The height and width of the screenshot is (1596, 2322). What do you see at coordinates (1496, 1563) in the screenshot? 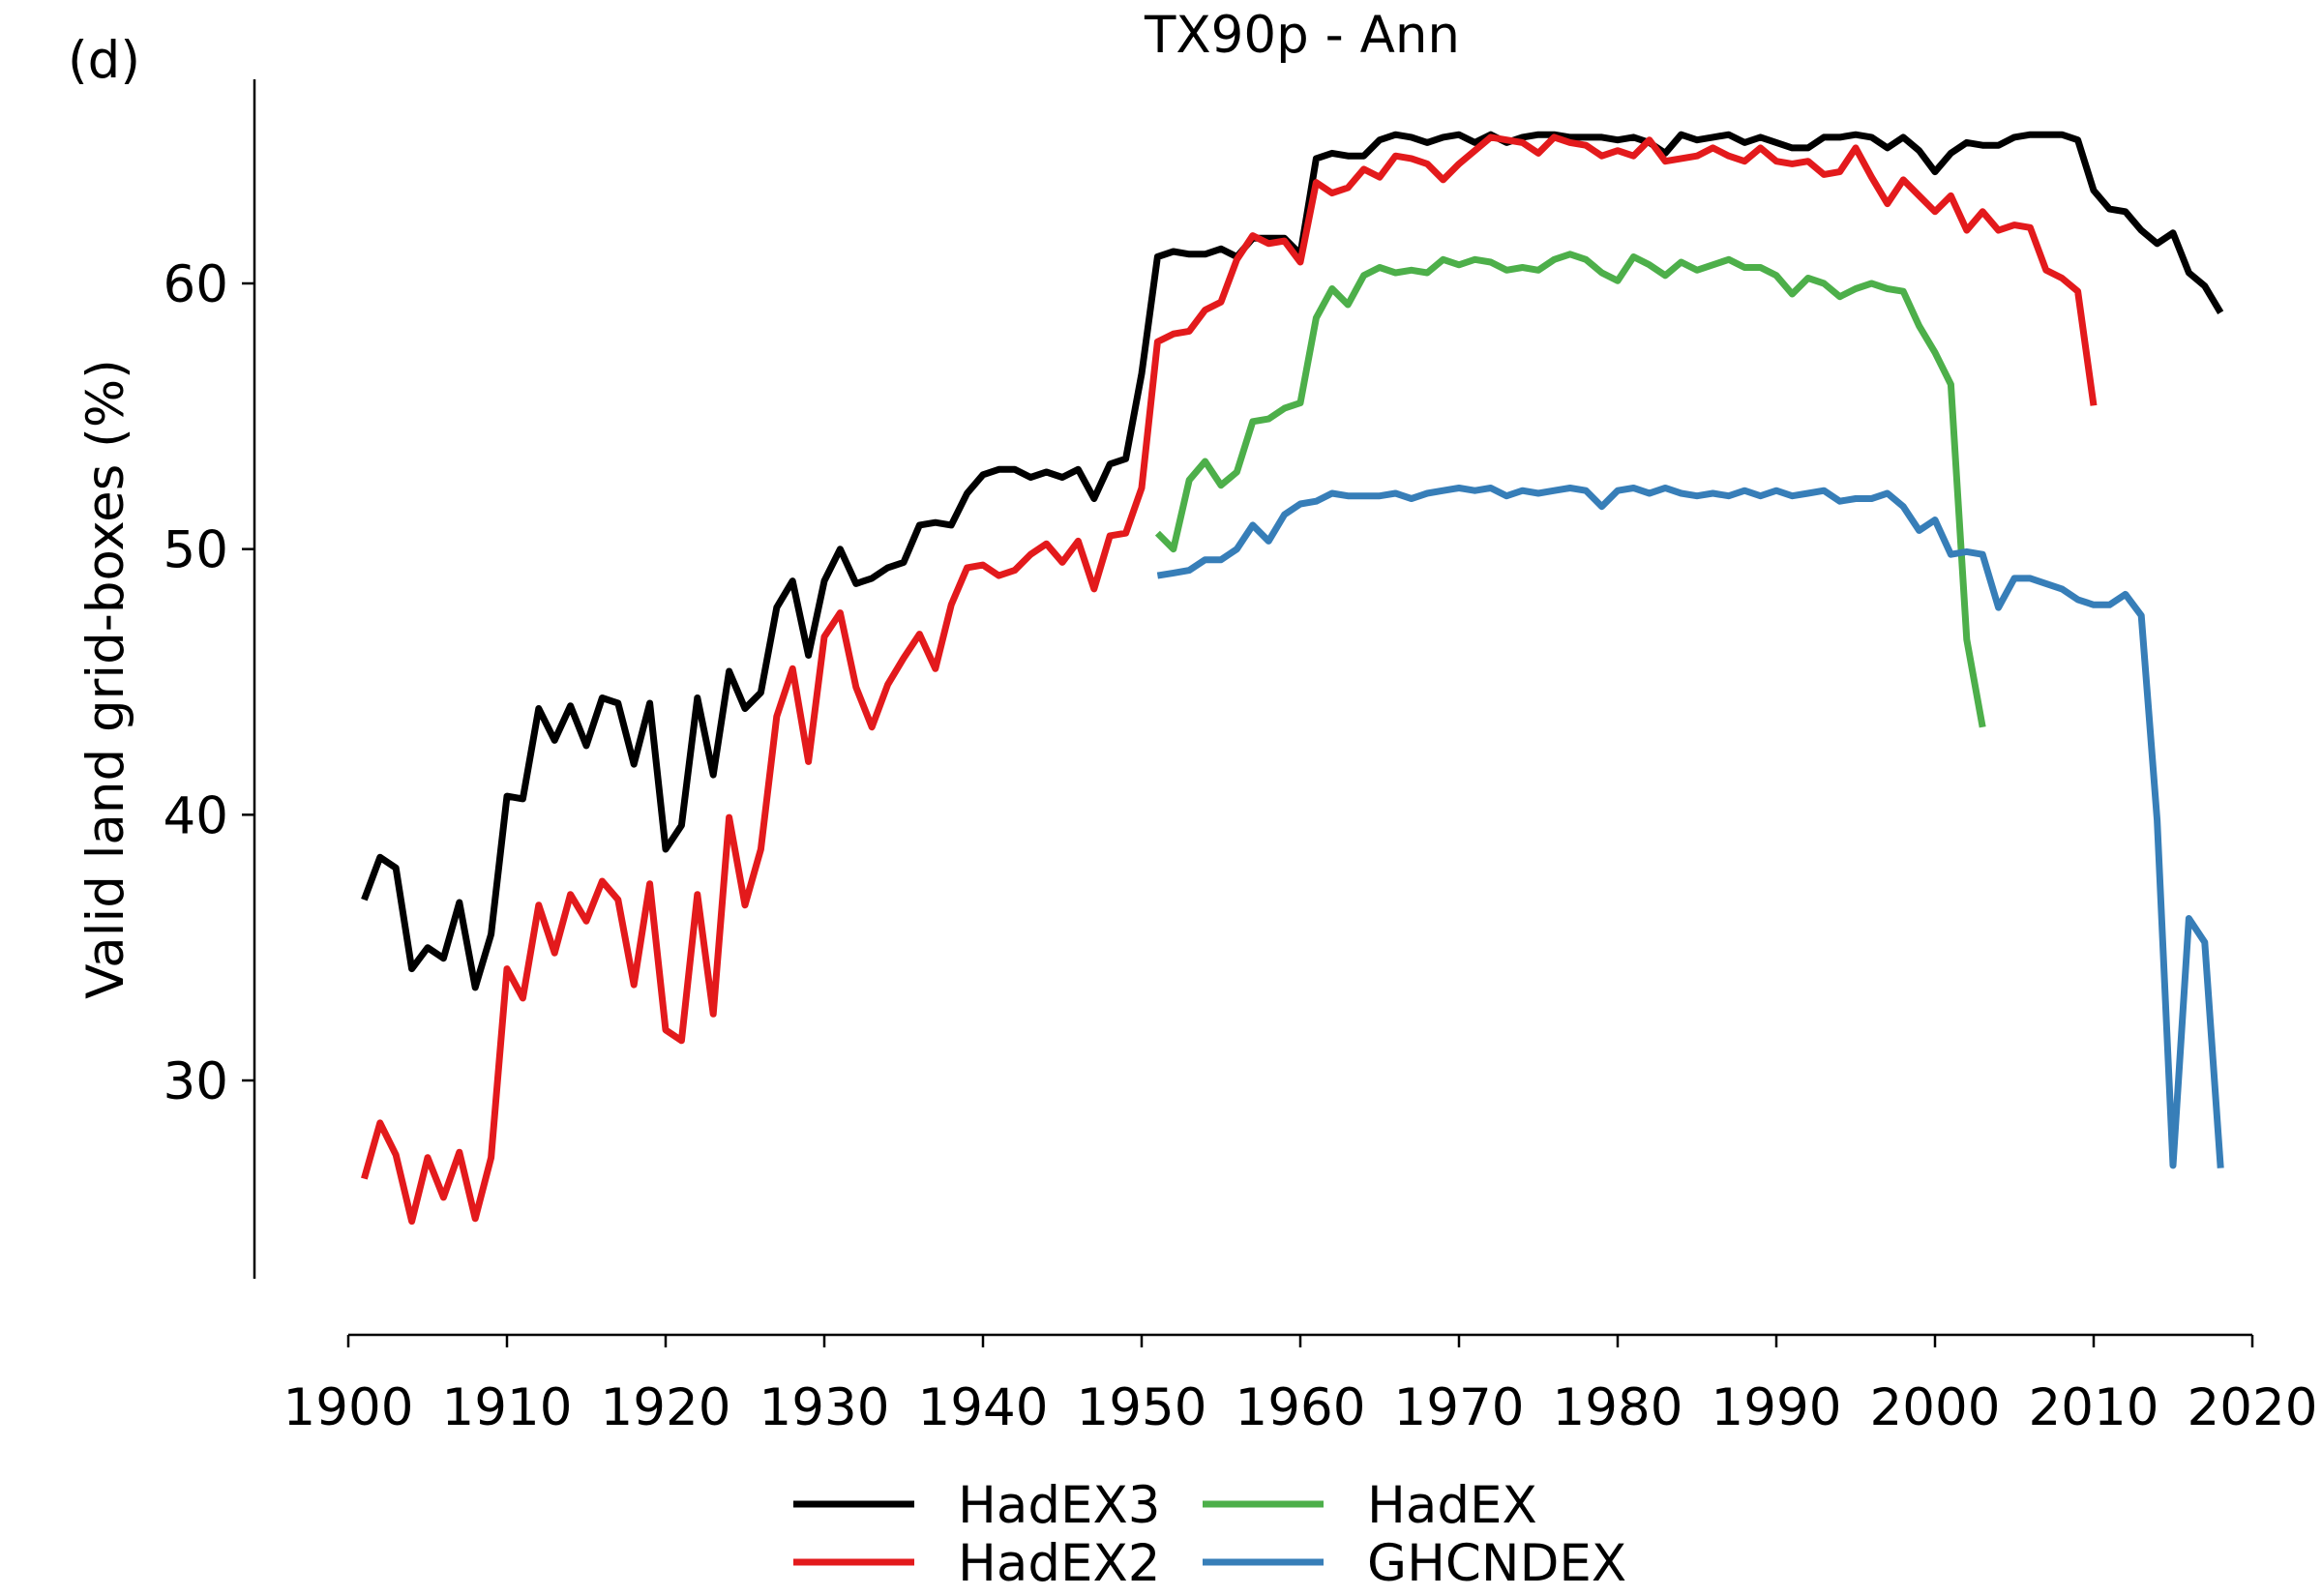
I see `legend-label: GHCNDEX` at bounding box center [1496, 1563].